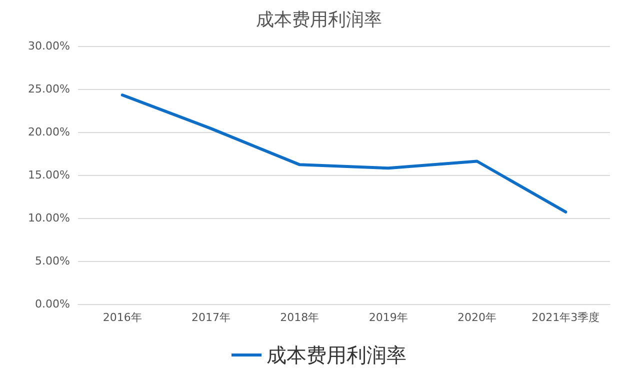  I want to click on y-tick-label: 5.00%, so click(52, 261).